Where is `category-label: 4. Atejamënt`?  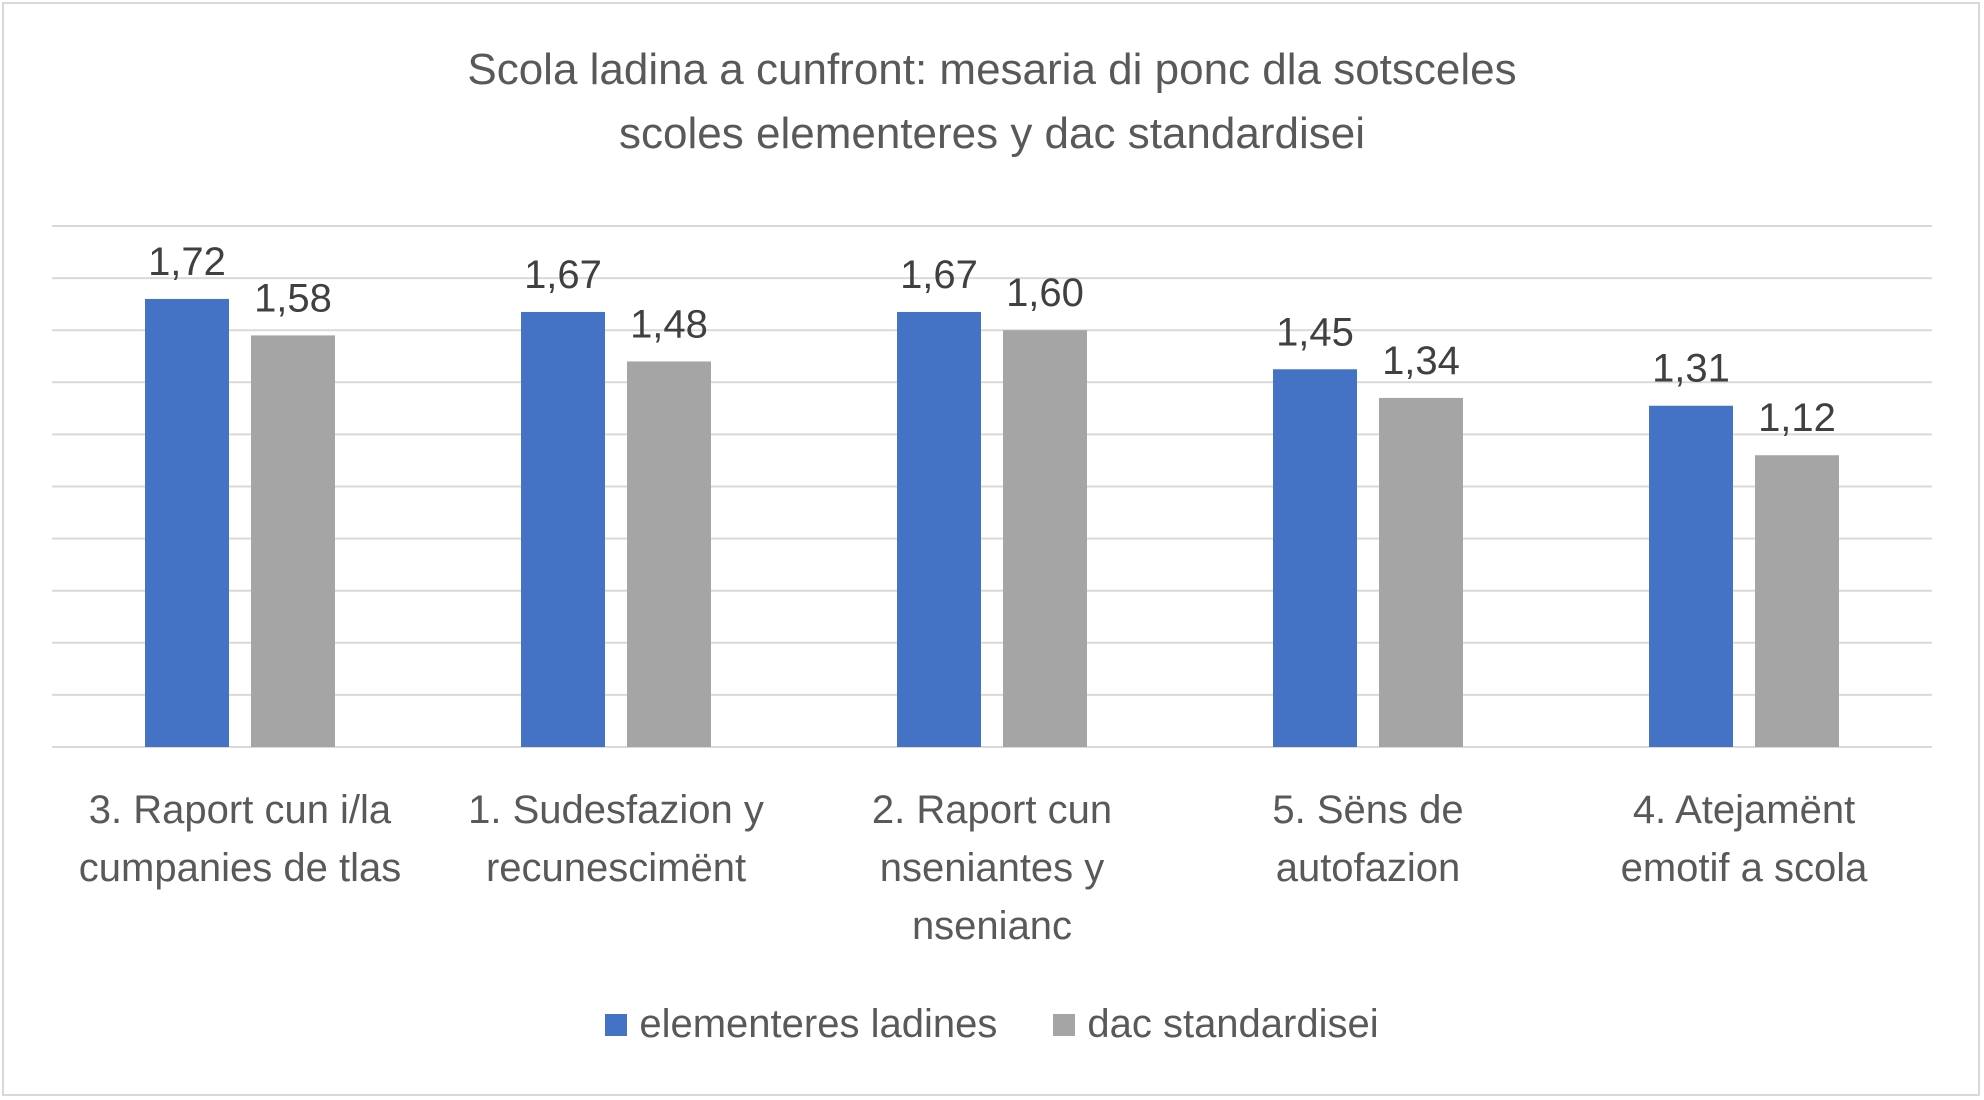 category-label: 4. Atejamënt is located at coordinates (1744, 810).